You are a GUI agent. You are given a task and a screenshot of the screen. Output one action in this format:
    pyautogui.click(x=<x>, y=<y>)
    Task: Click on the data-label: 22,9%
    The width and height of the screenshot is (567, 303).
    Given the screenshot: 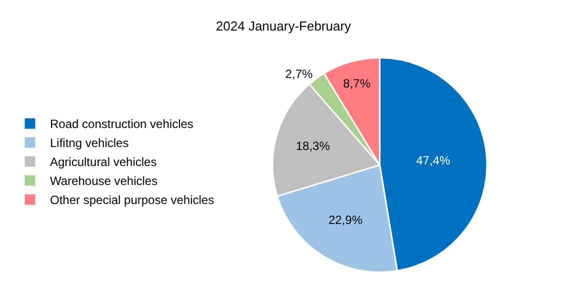 What is the action you would take?
    pyautogui.click(x=345, y=219)
    